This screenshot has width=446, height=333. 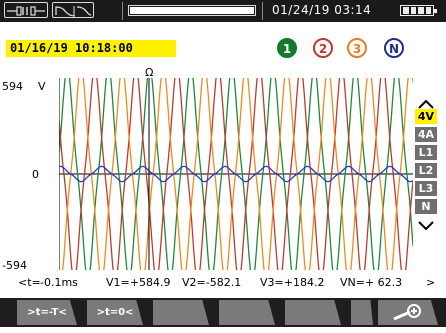 I want to click on scale-n: N, so click(x=426, y=206).